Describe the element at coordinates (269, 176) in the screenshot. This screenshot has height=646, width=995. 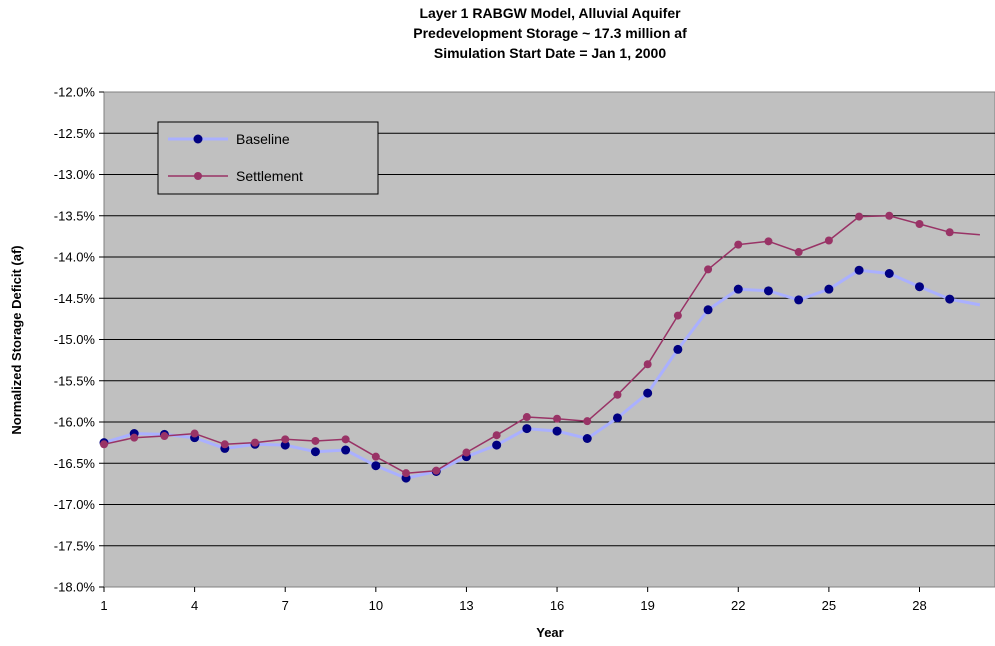
I see `legend-label-settlement: Settlement` at that location.